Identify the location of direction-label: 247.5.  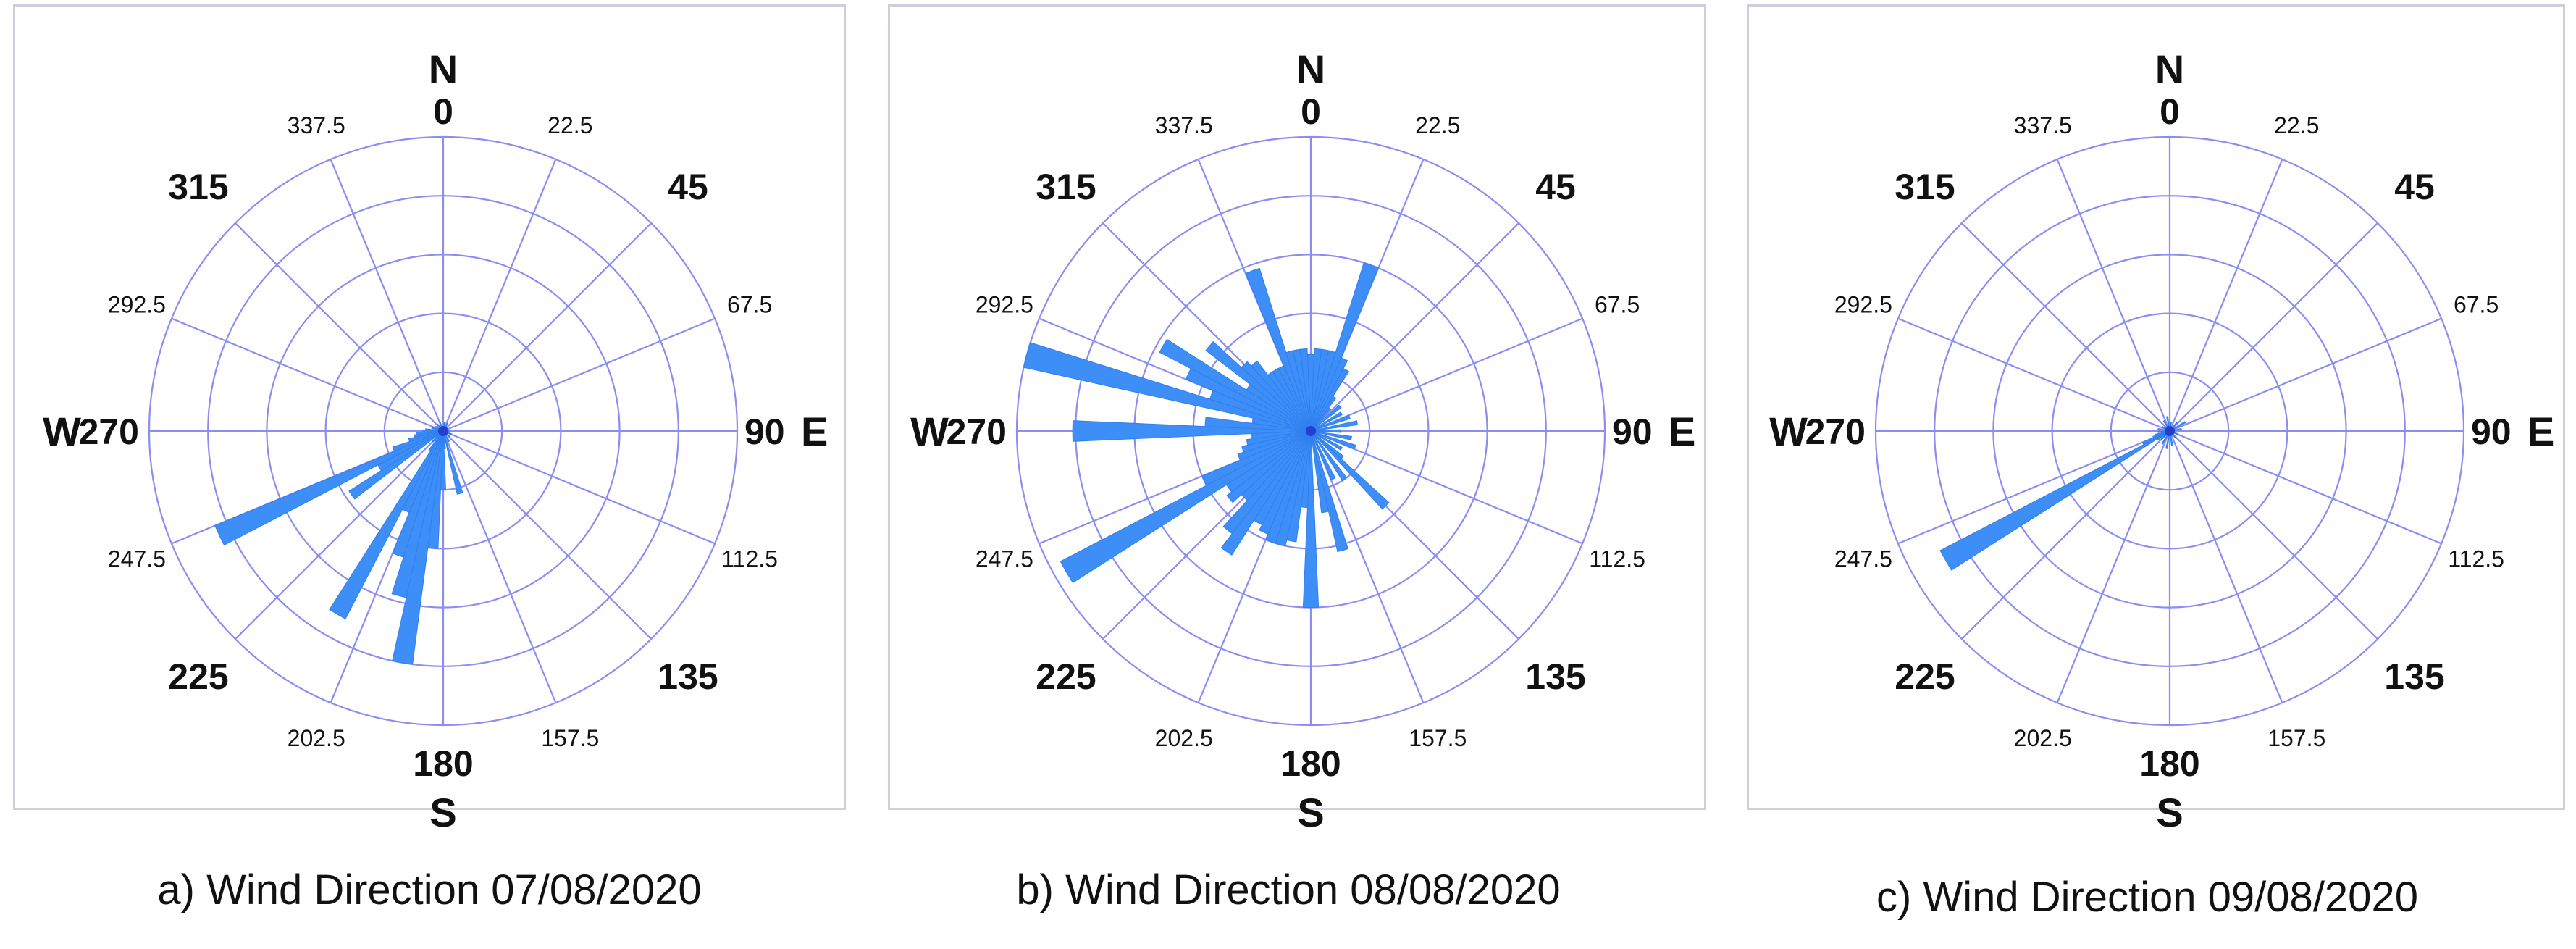
(1004, 558).